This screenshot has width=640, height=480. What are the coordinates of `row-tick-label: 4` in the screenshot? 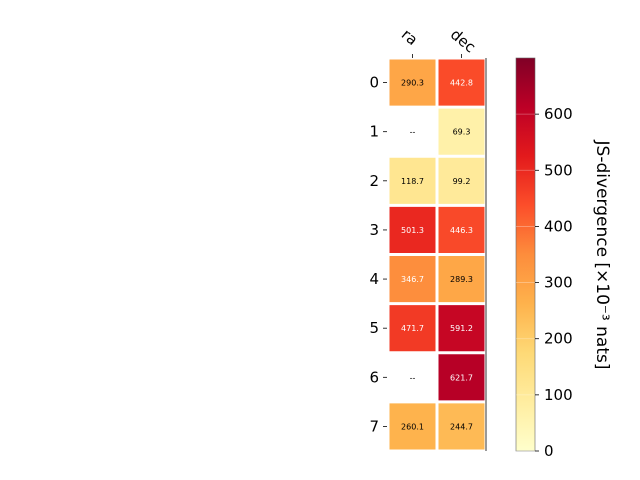 It's located at (374, 279).